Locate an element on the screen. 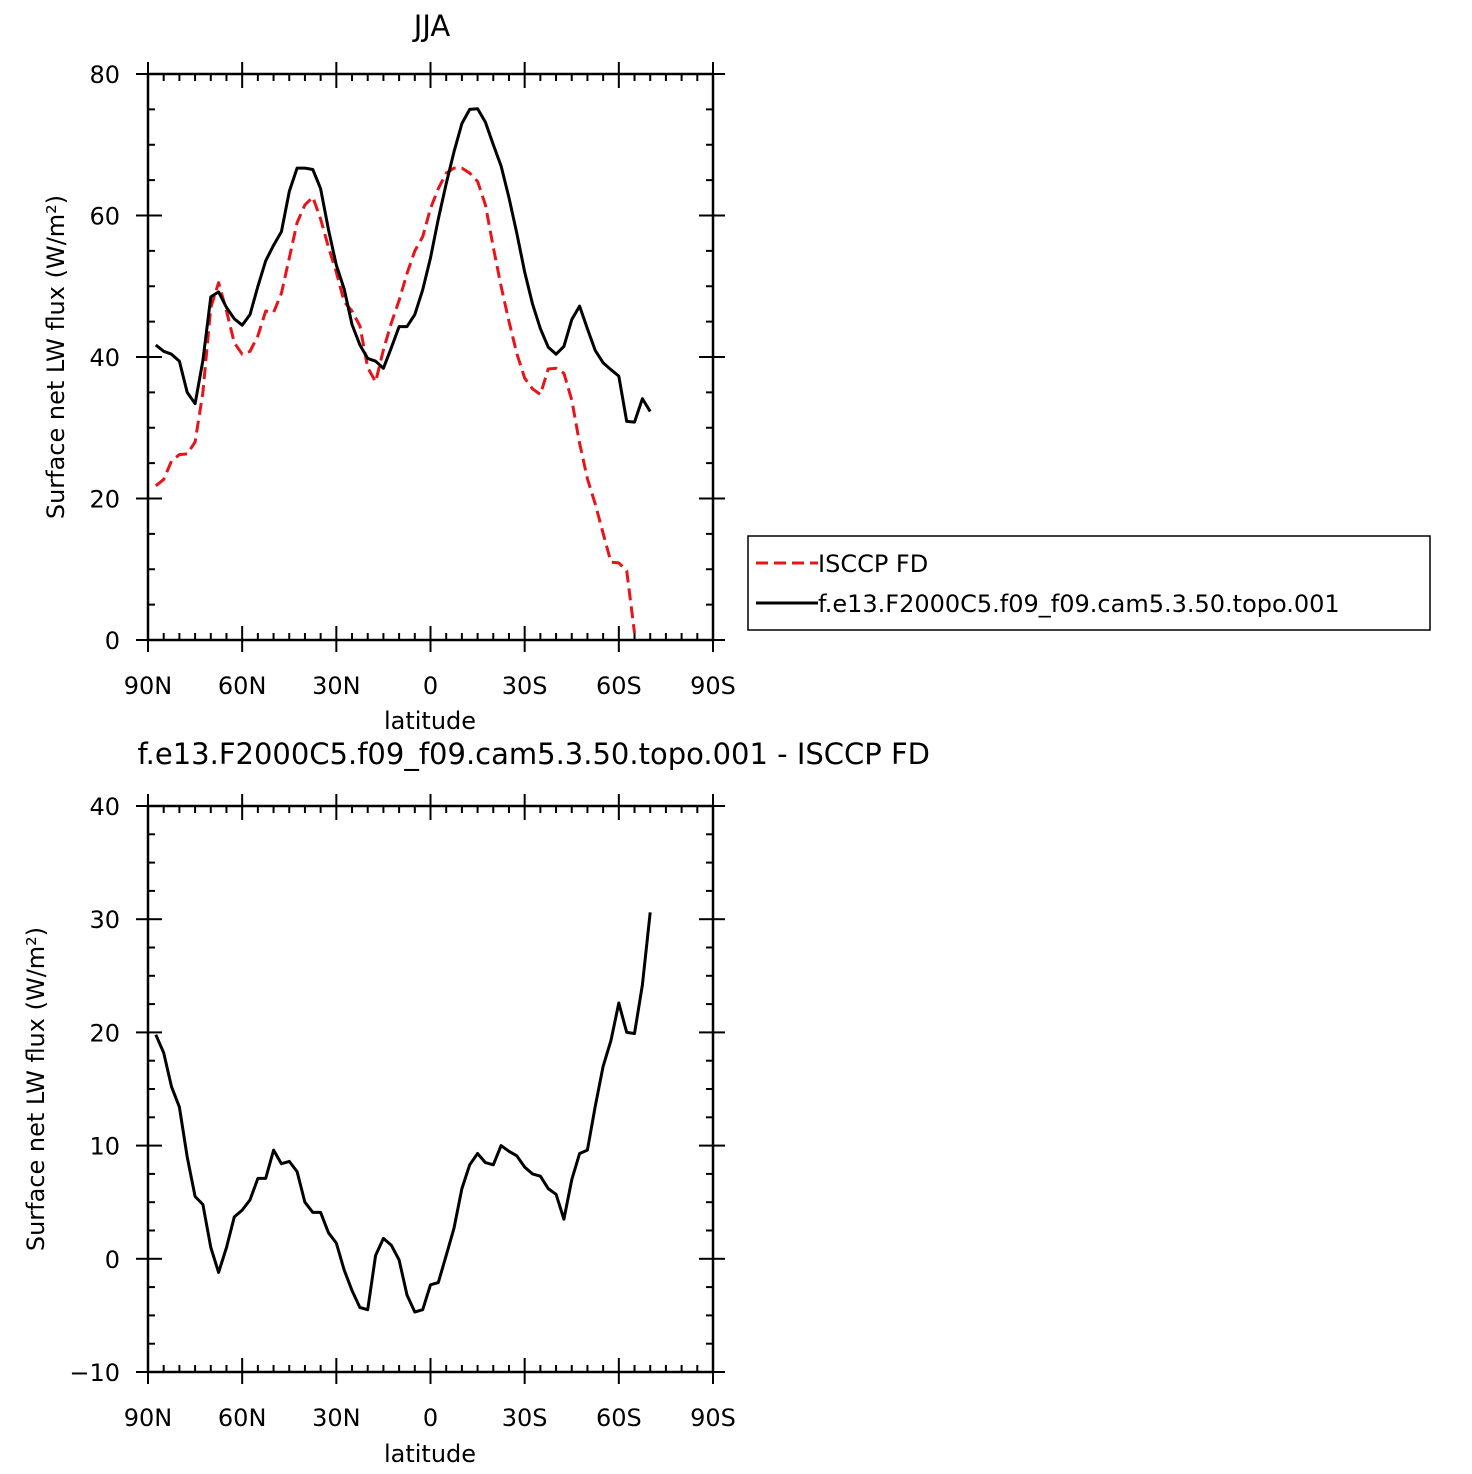 The image size is (1472, 1474). top-series-line-model is located at coordinates (403, 265).